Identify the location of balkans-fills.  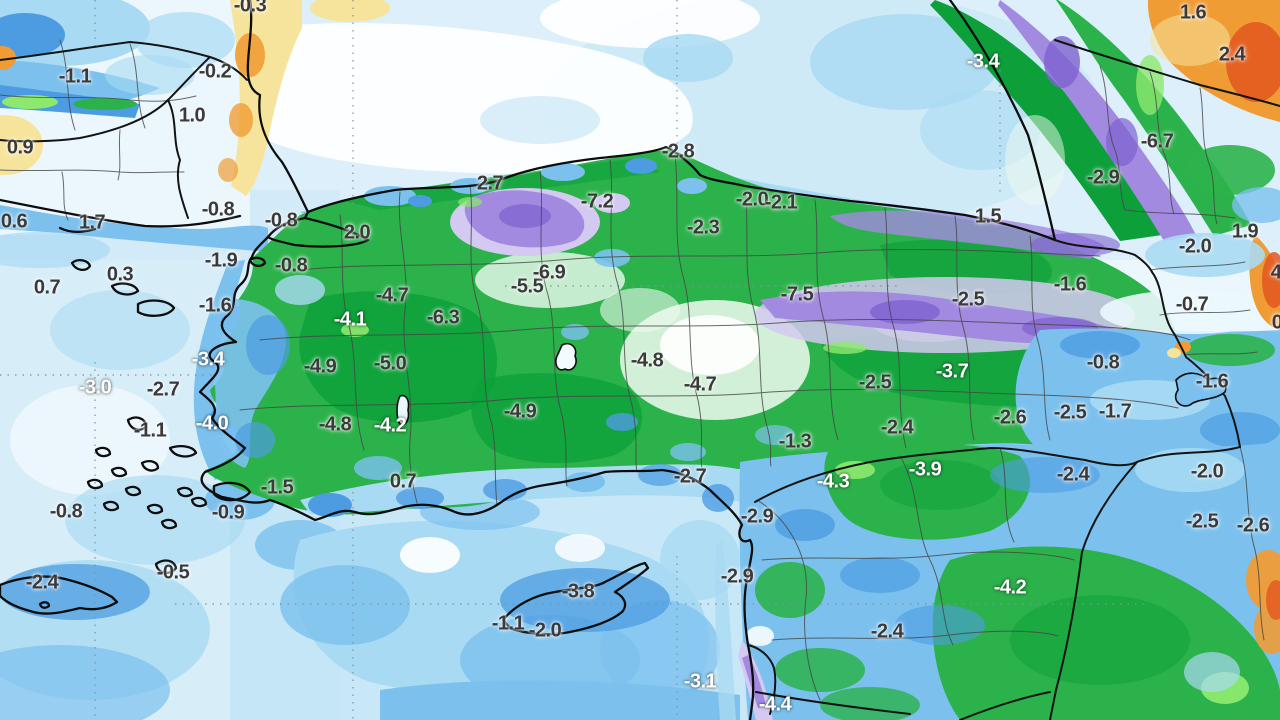
(151, 134).